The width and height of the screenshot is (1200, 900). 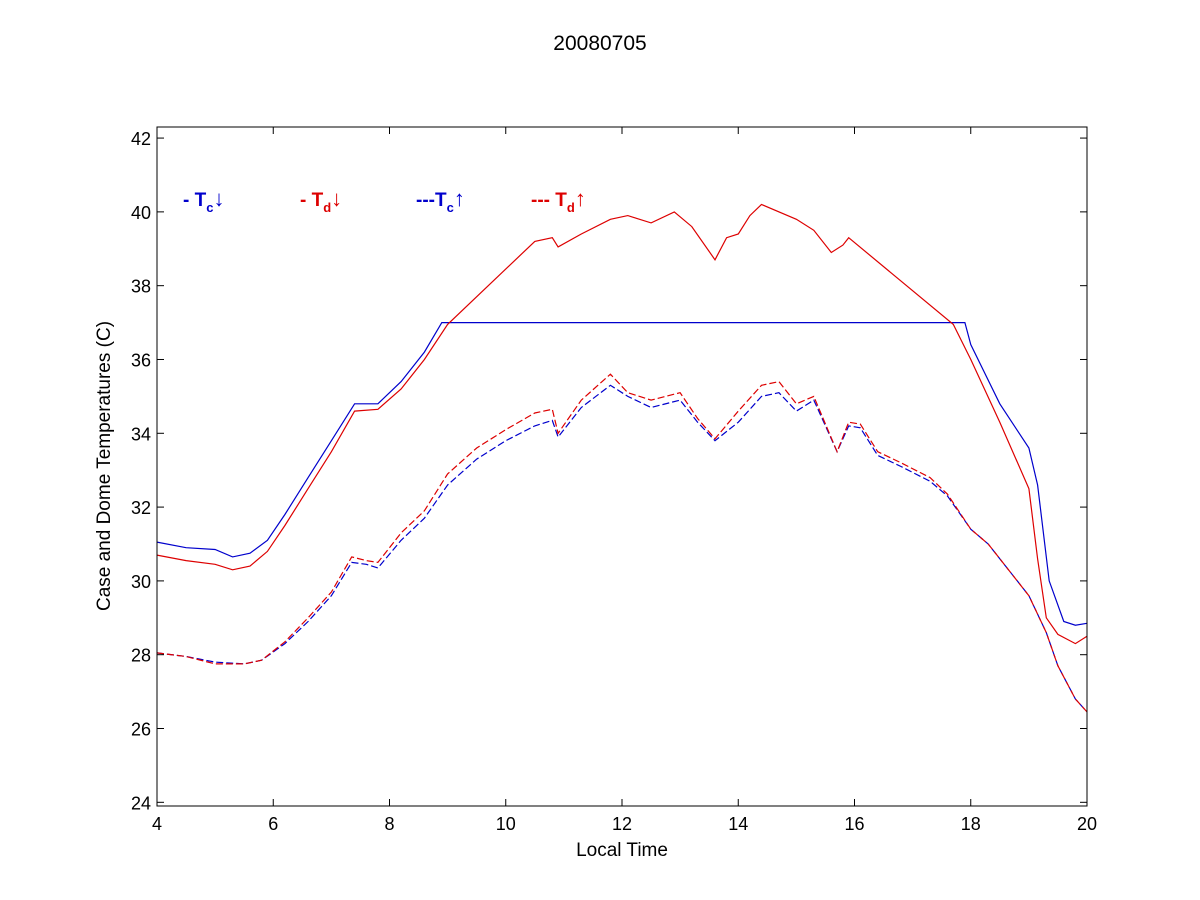 I want to click on y-axis-label: Case and Dome Temperatures (C), so click(x=104, y=466).